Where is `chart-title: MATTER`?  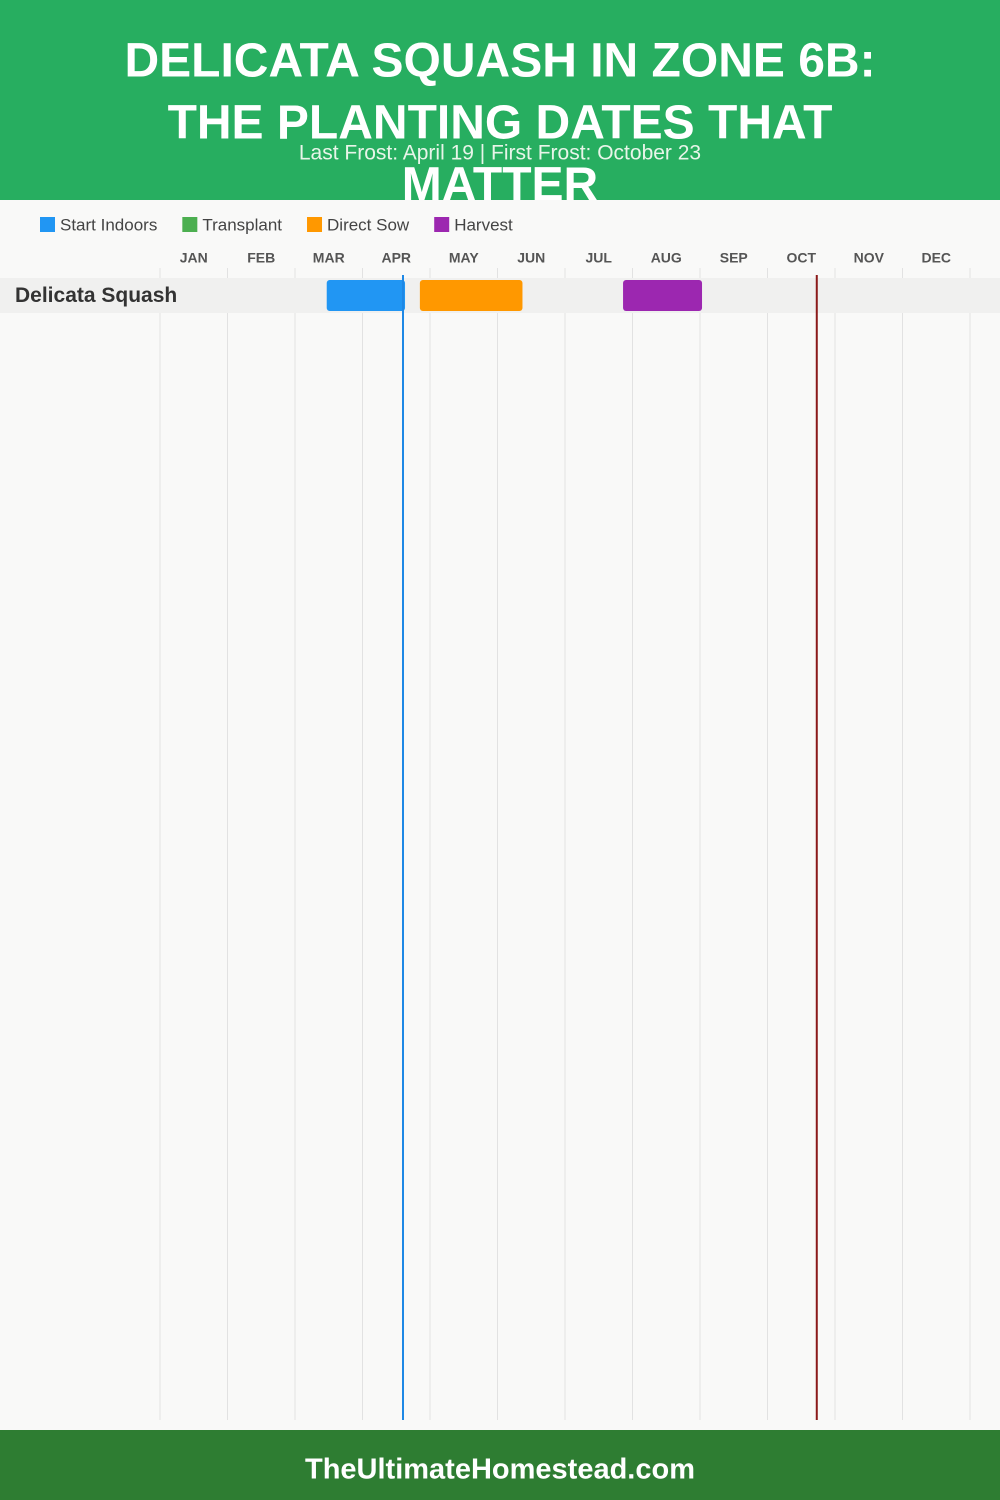
chart-title: MATTER is located at coordinates (500, 185).